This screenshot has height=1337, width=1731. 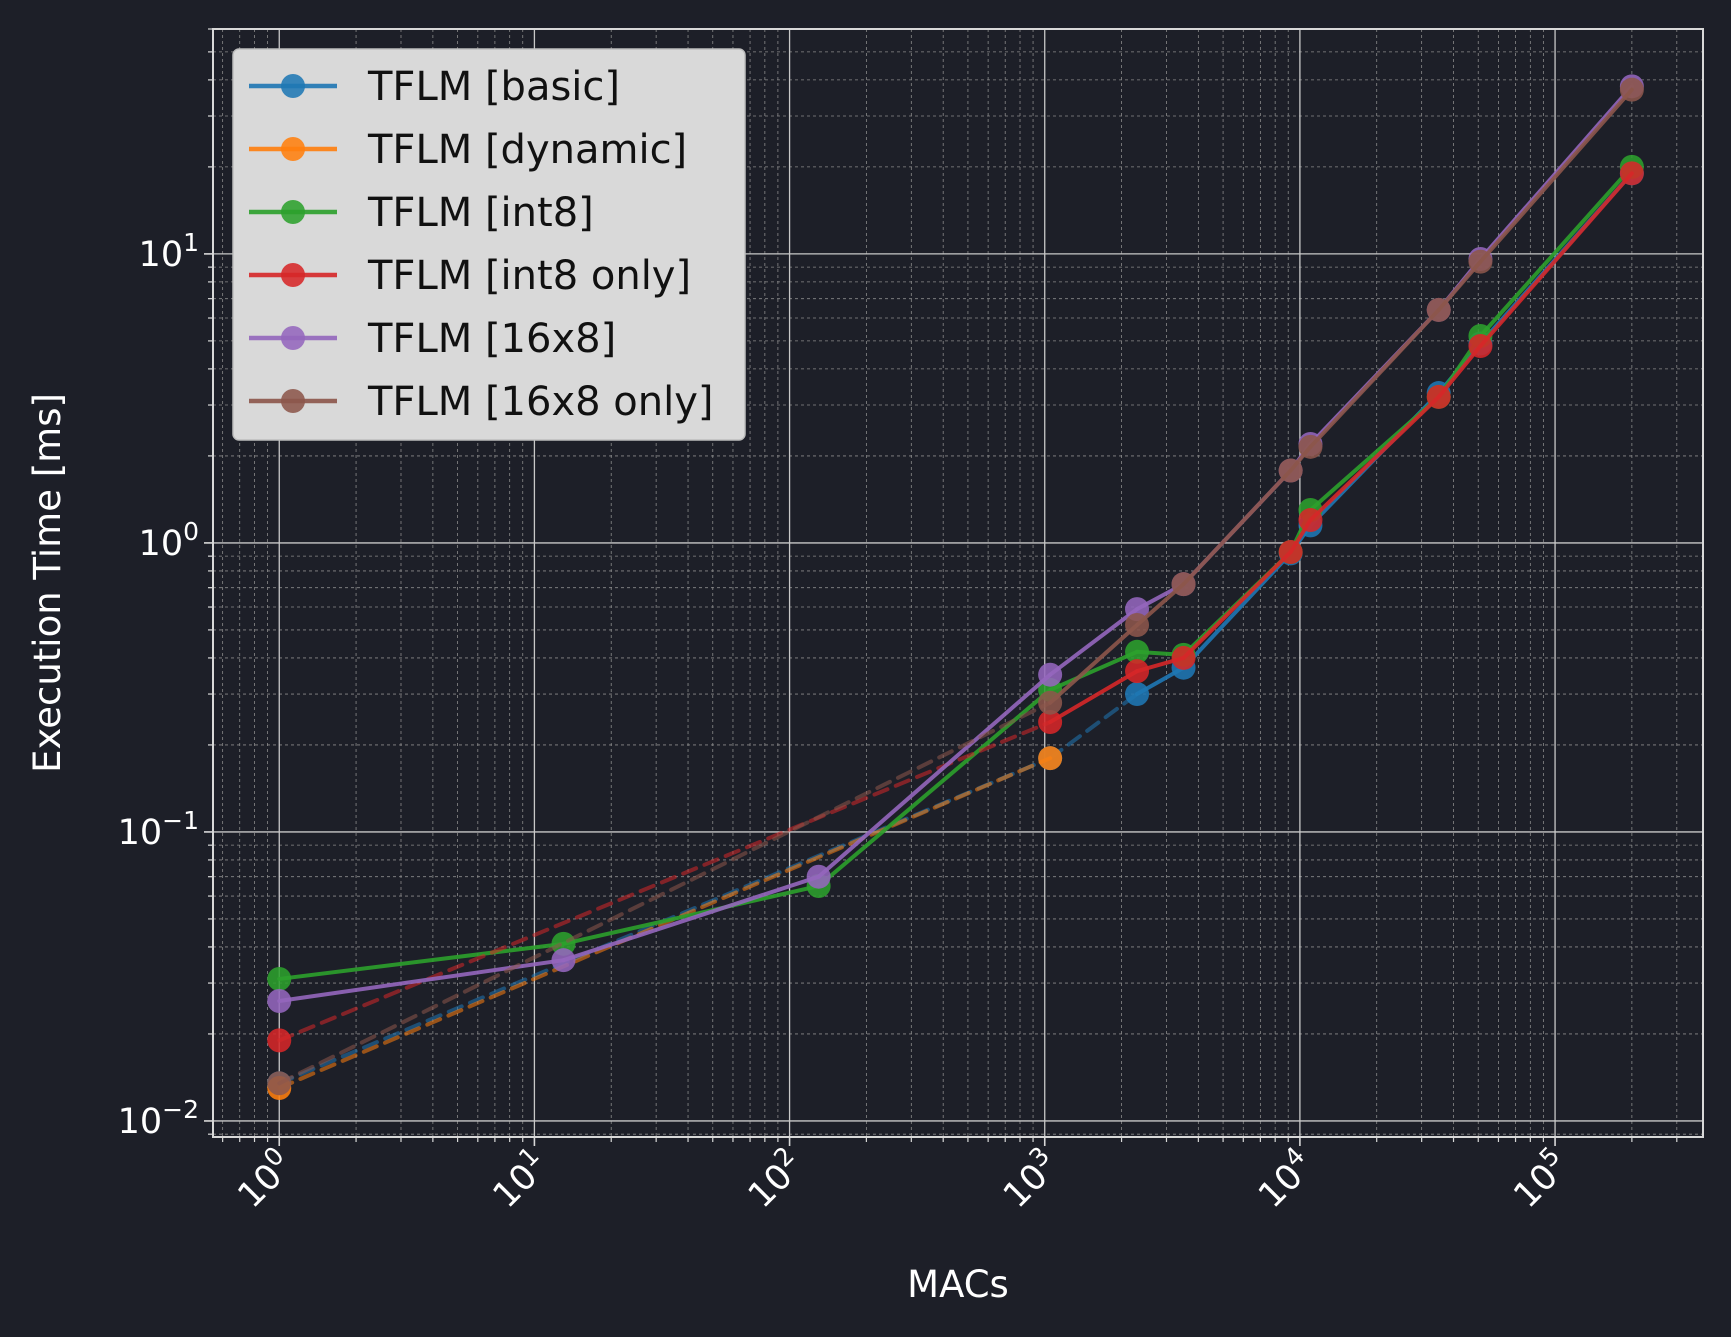 I want to click on legend-label: TFLM [int8 only], so click(x=529, y=276).